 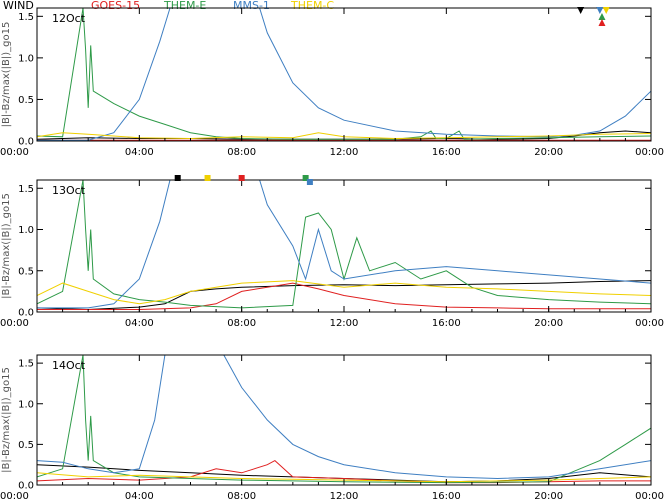 What do you see at coordinates (69, 365) in the screenshot?
I see `panel-label: 14Oct` at bounding box center [69, 365].